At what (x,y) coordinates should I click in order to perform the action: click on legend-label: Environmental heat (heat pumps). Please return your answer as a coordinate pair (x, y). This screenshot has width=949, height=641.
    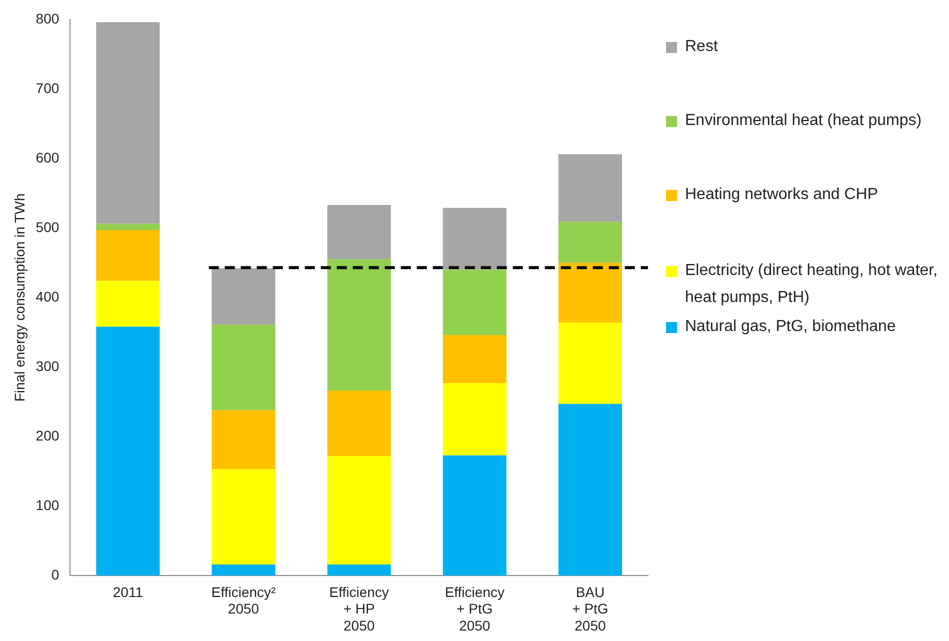
    Looking at the image, I should click on (803, 121).